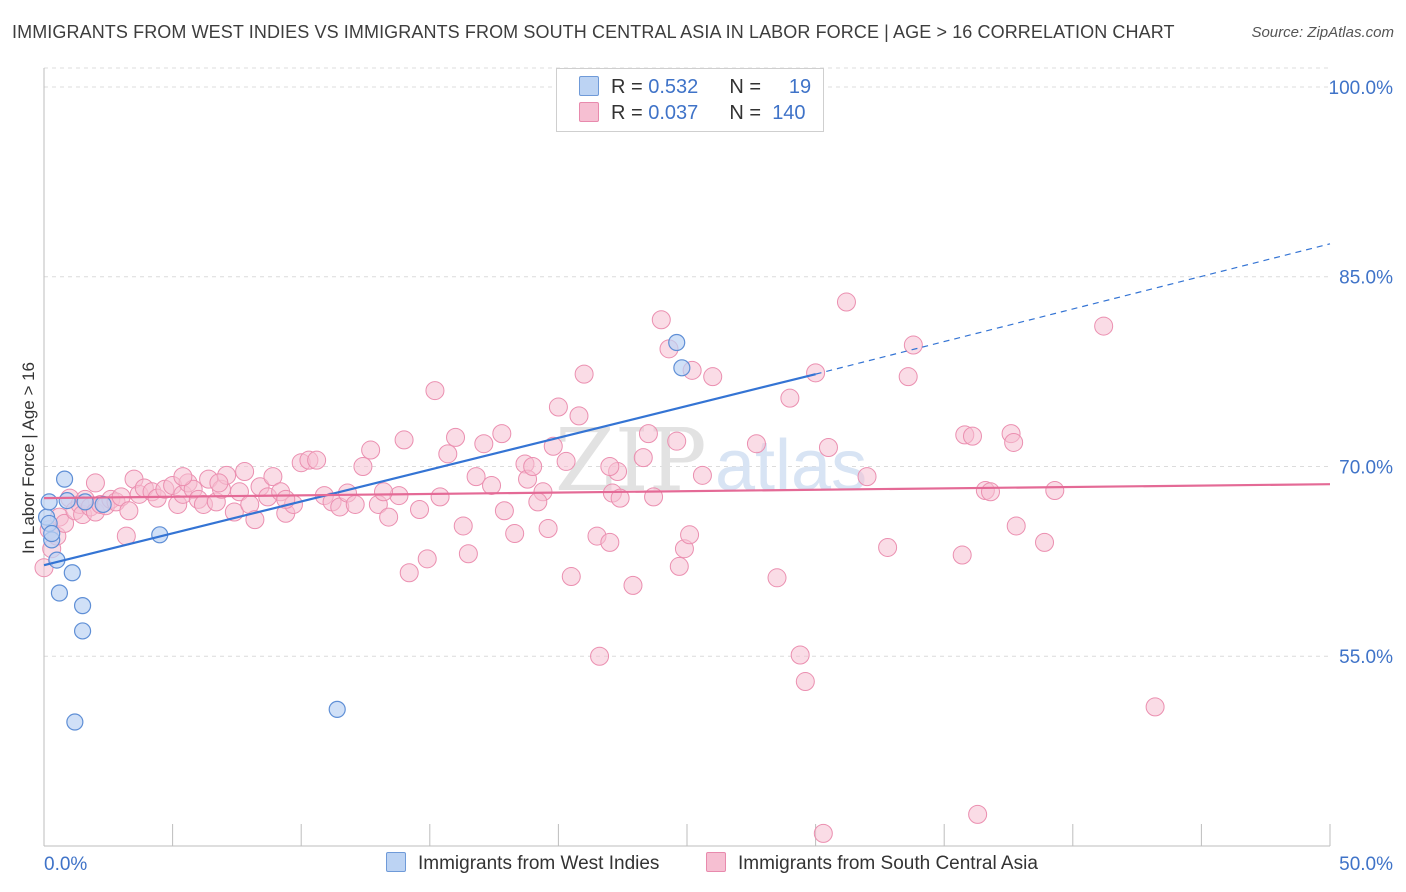 This screenshot has height=892, width=1406. I want to click on bottom-legend-swatch-blue, so click(396, 862).